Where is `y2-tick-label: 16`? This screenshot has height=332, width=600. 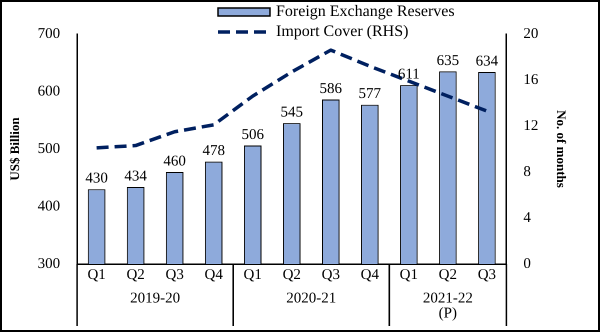 y2-tick-label: 16 is located at coordinates (531, 80).